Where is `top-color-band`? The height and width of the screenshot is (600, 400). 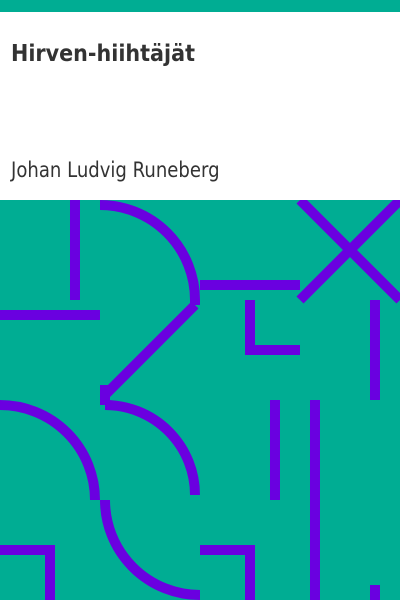 top-color-band is located at coordinates (200, 6).